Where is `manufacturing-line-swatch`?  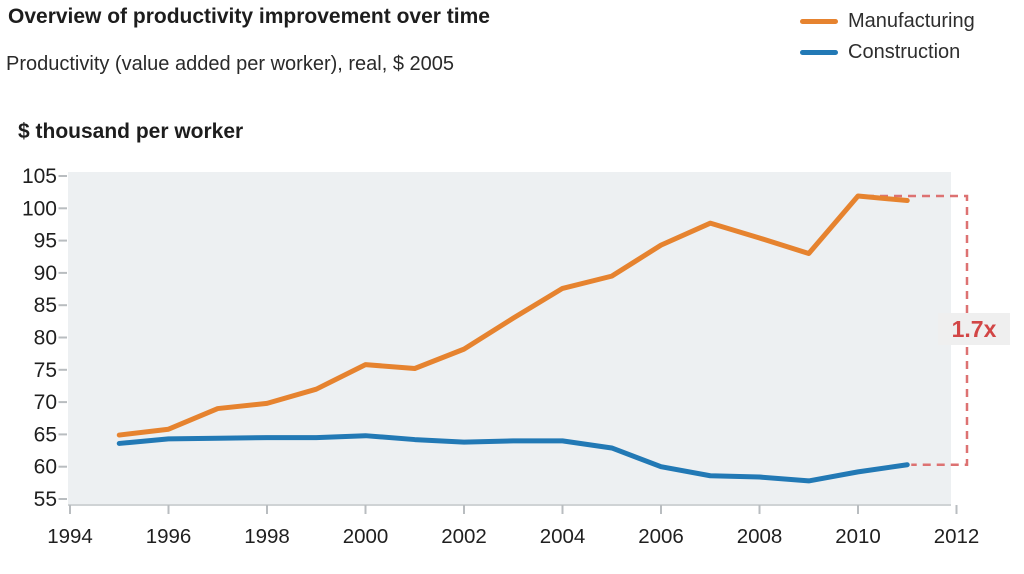
manufacturing-line-swatch is located at coordinates (819, 21).